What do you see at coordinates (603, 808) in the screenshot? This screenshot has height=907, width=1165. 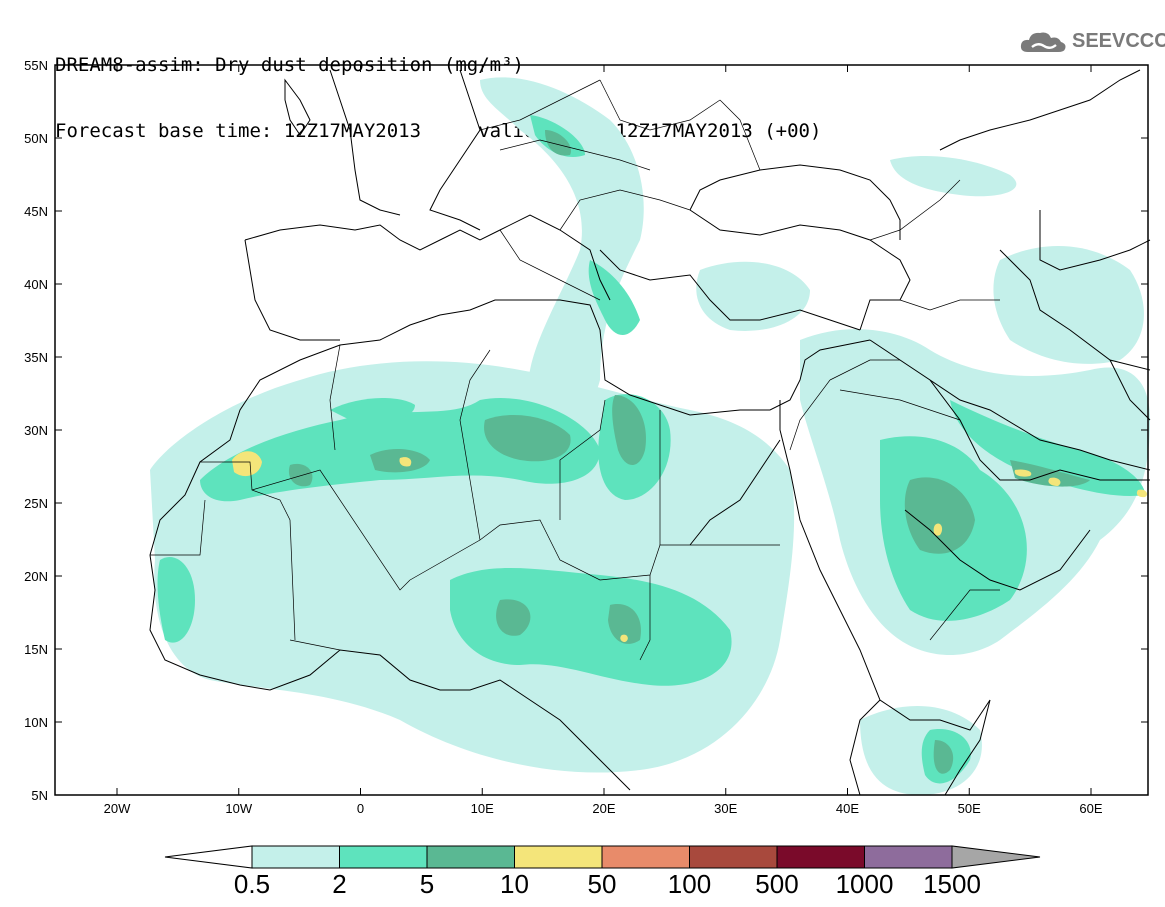 I see `lon-label: 20E` at bounding box center [603, 808].